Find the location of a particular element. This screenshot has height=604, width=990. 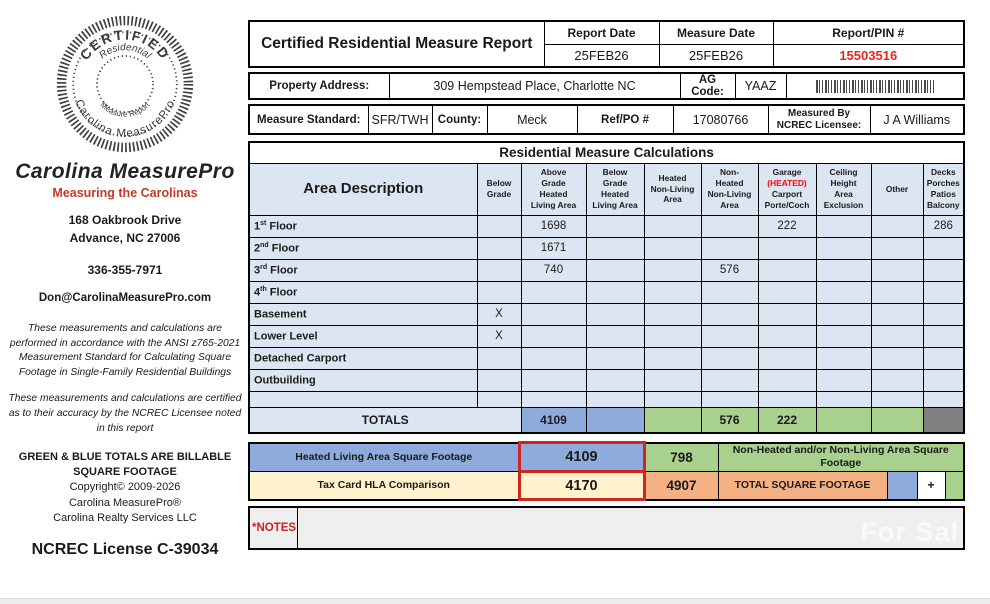

area-description-header: Area Description is located at coordinates (363, 189).